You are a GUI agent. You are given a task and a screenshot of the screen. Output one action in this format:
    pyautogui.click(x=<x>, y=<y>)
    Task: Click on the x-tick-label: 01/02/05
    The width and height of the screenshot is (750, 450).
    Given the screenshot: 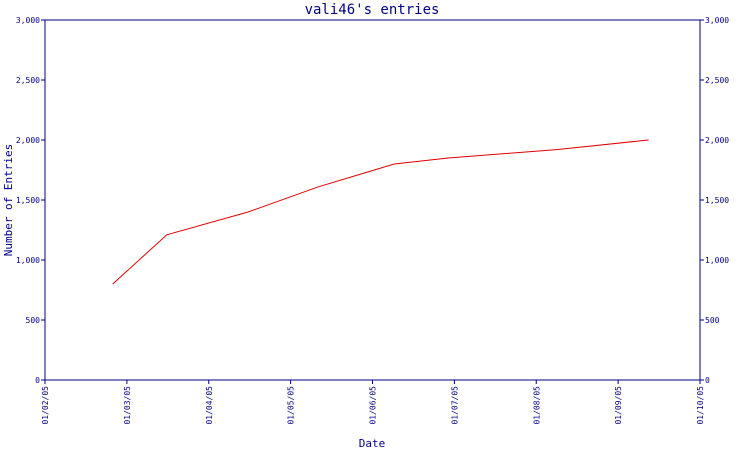 What is the action you would take?
    pyautogui.click(x=45, y=405)
    